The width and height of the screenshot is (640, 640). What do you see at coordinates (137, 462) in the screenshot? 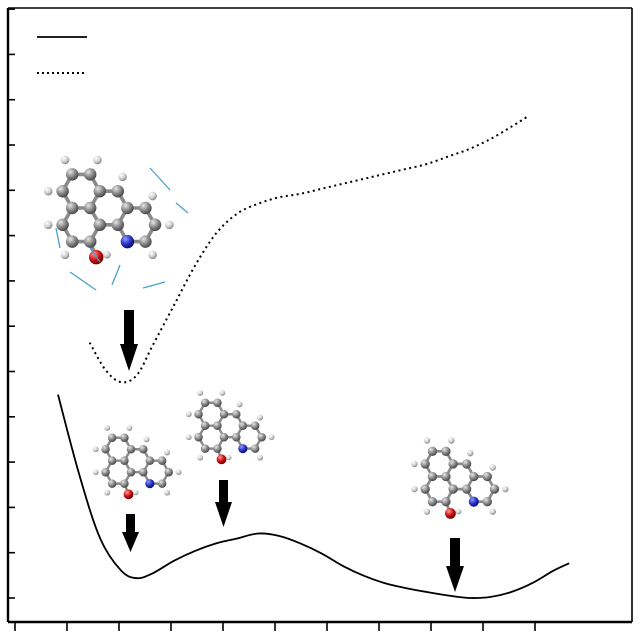
I see `molecule-enol-minimum` at bounding box center [137, 462].